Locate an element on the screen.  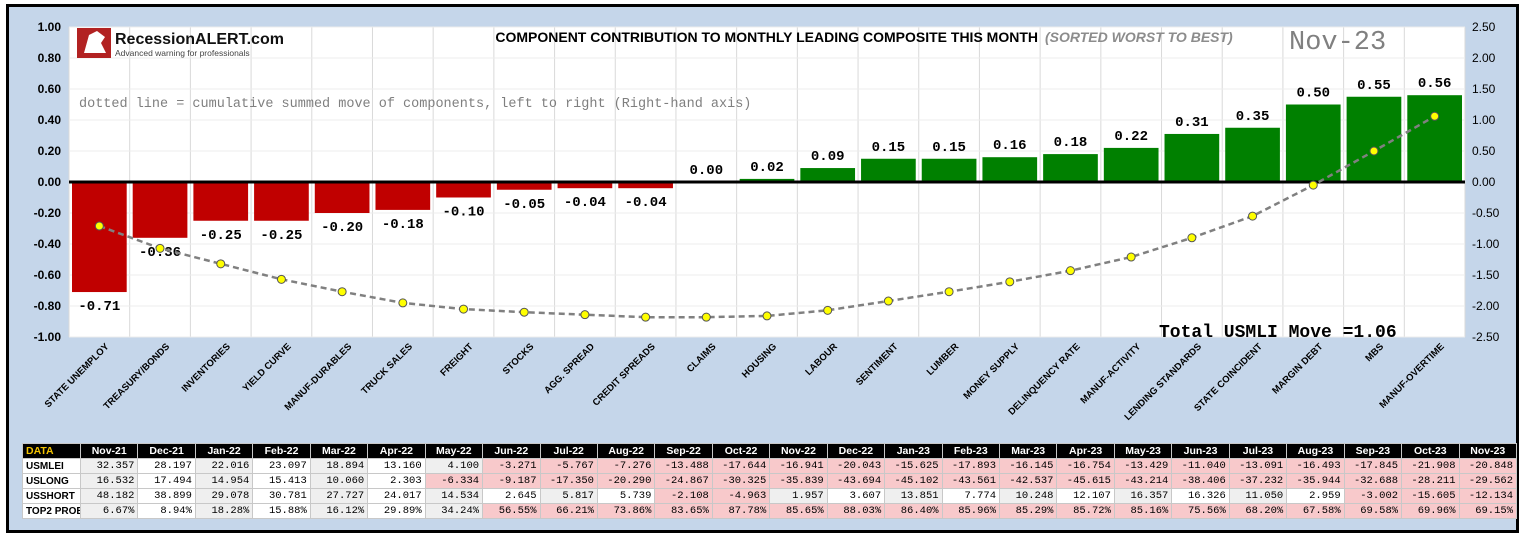
table-cell: -35.839 is located at coordinates (798, 481).